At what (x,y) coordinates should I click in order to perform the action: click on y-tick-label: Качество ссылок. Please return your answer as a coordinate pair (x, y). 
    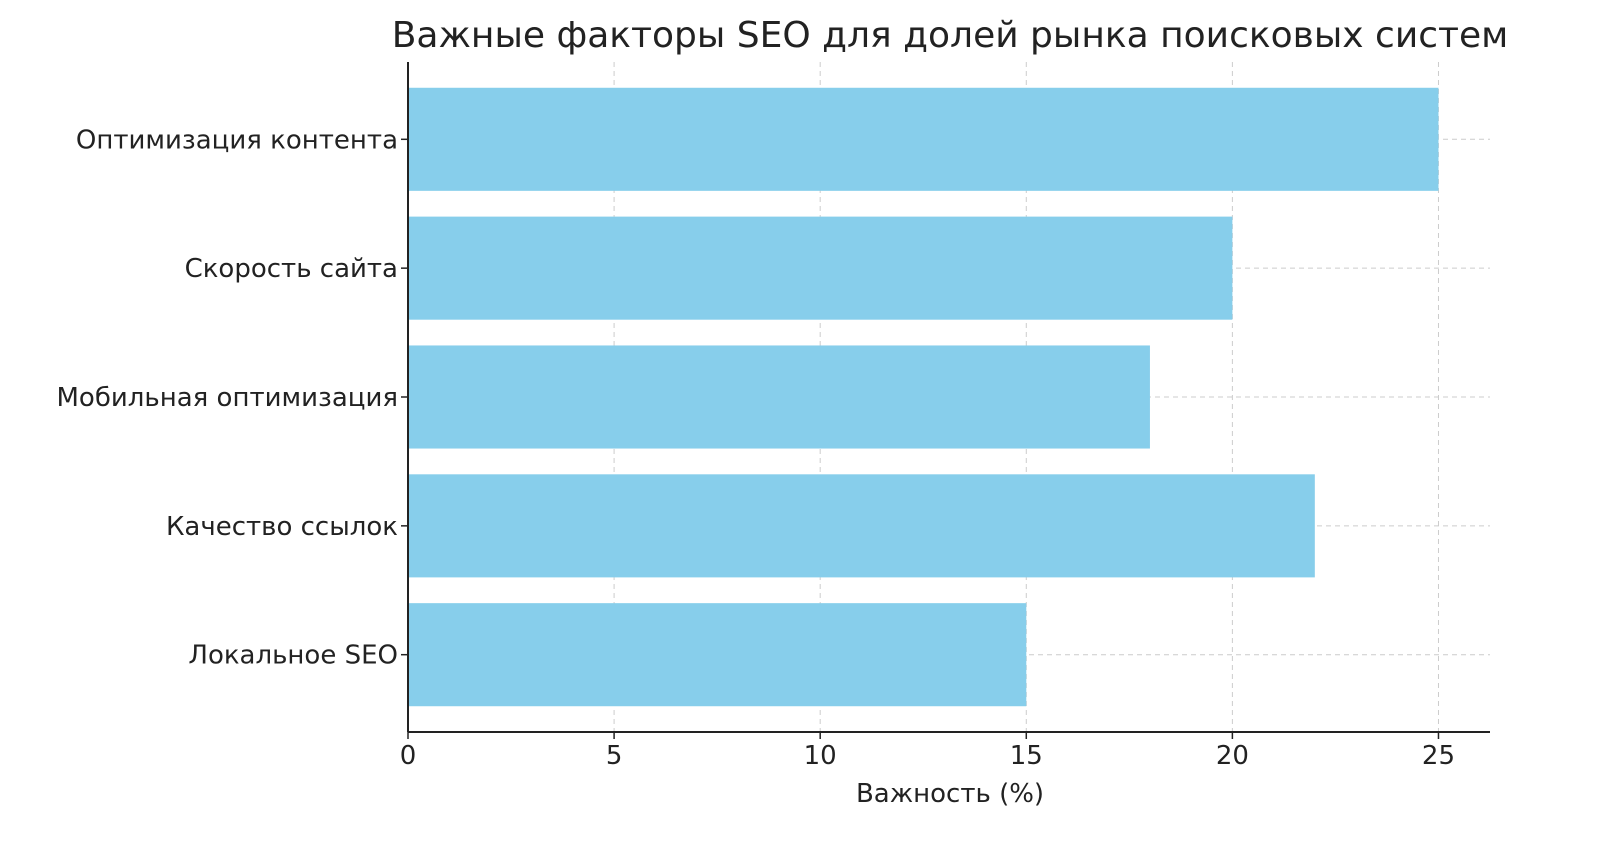
    Looking at the image, I should click on (282, 527).